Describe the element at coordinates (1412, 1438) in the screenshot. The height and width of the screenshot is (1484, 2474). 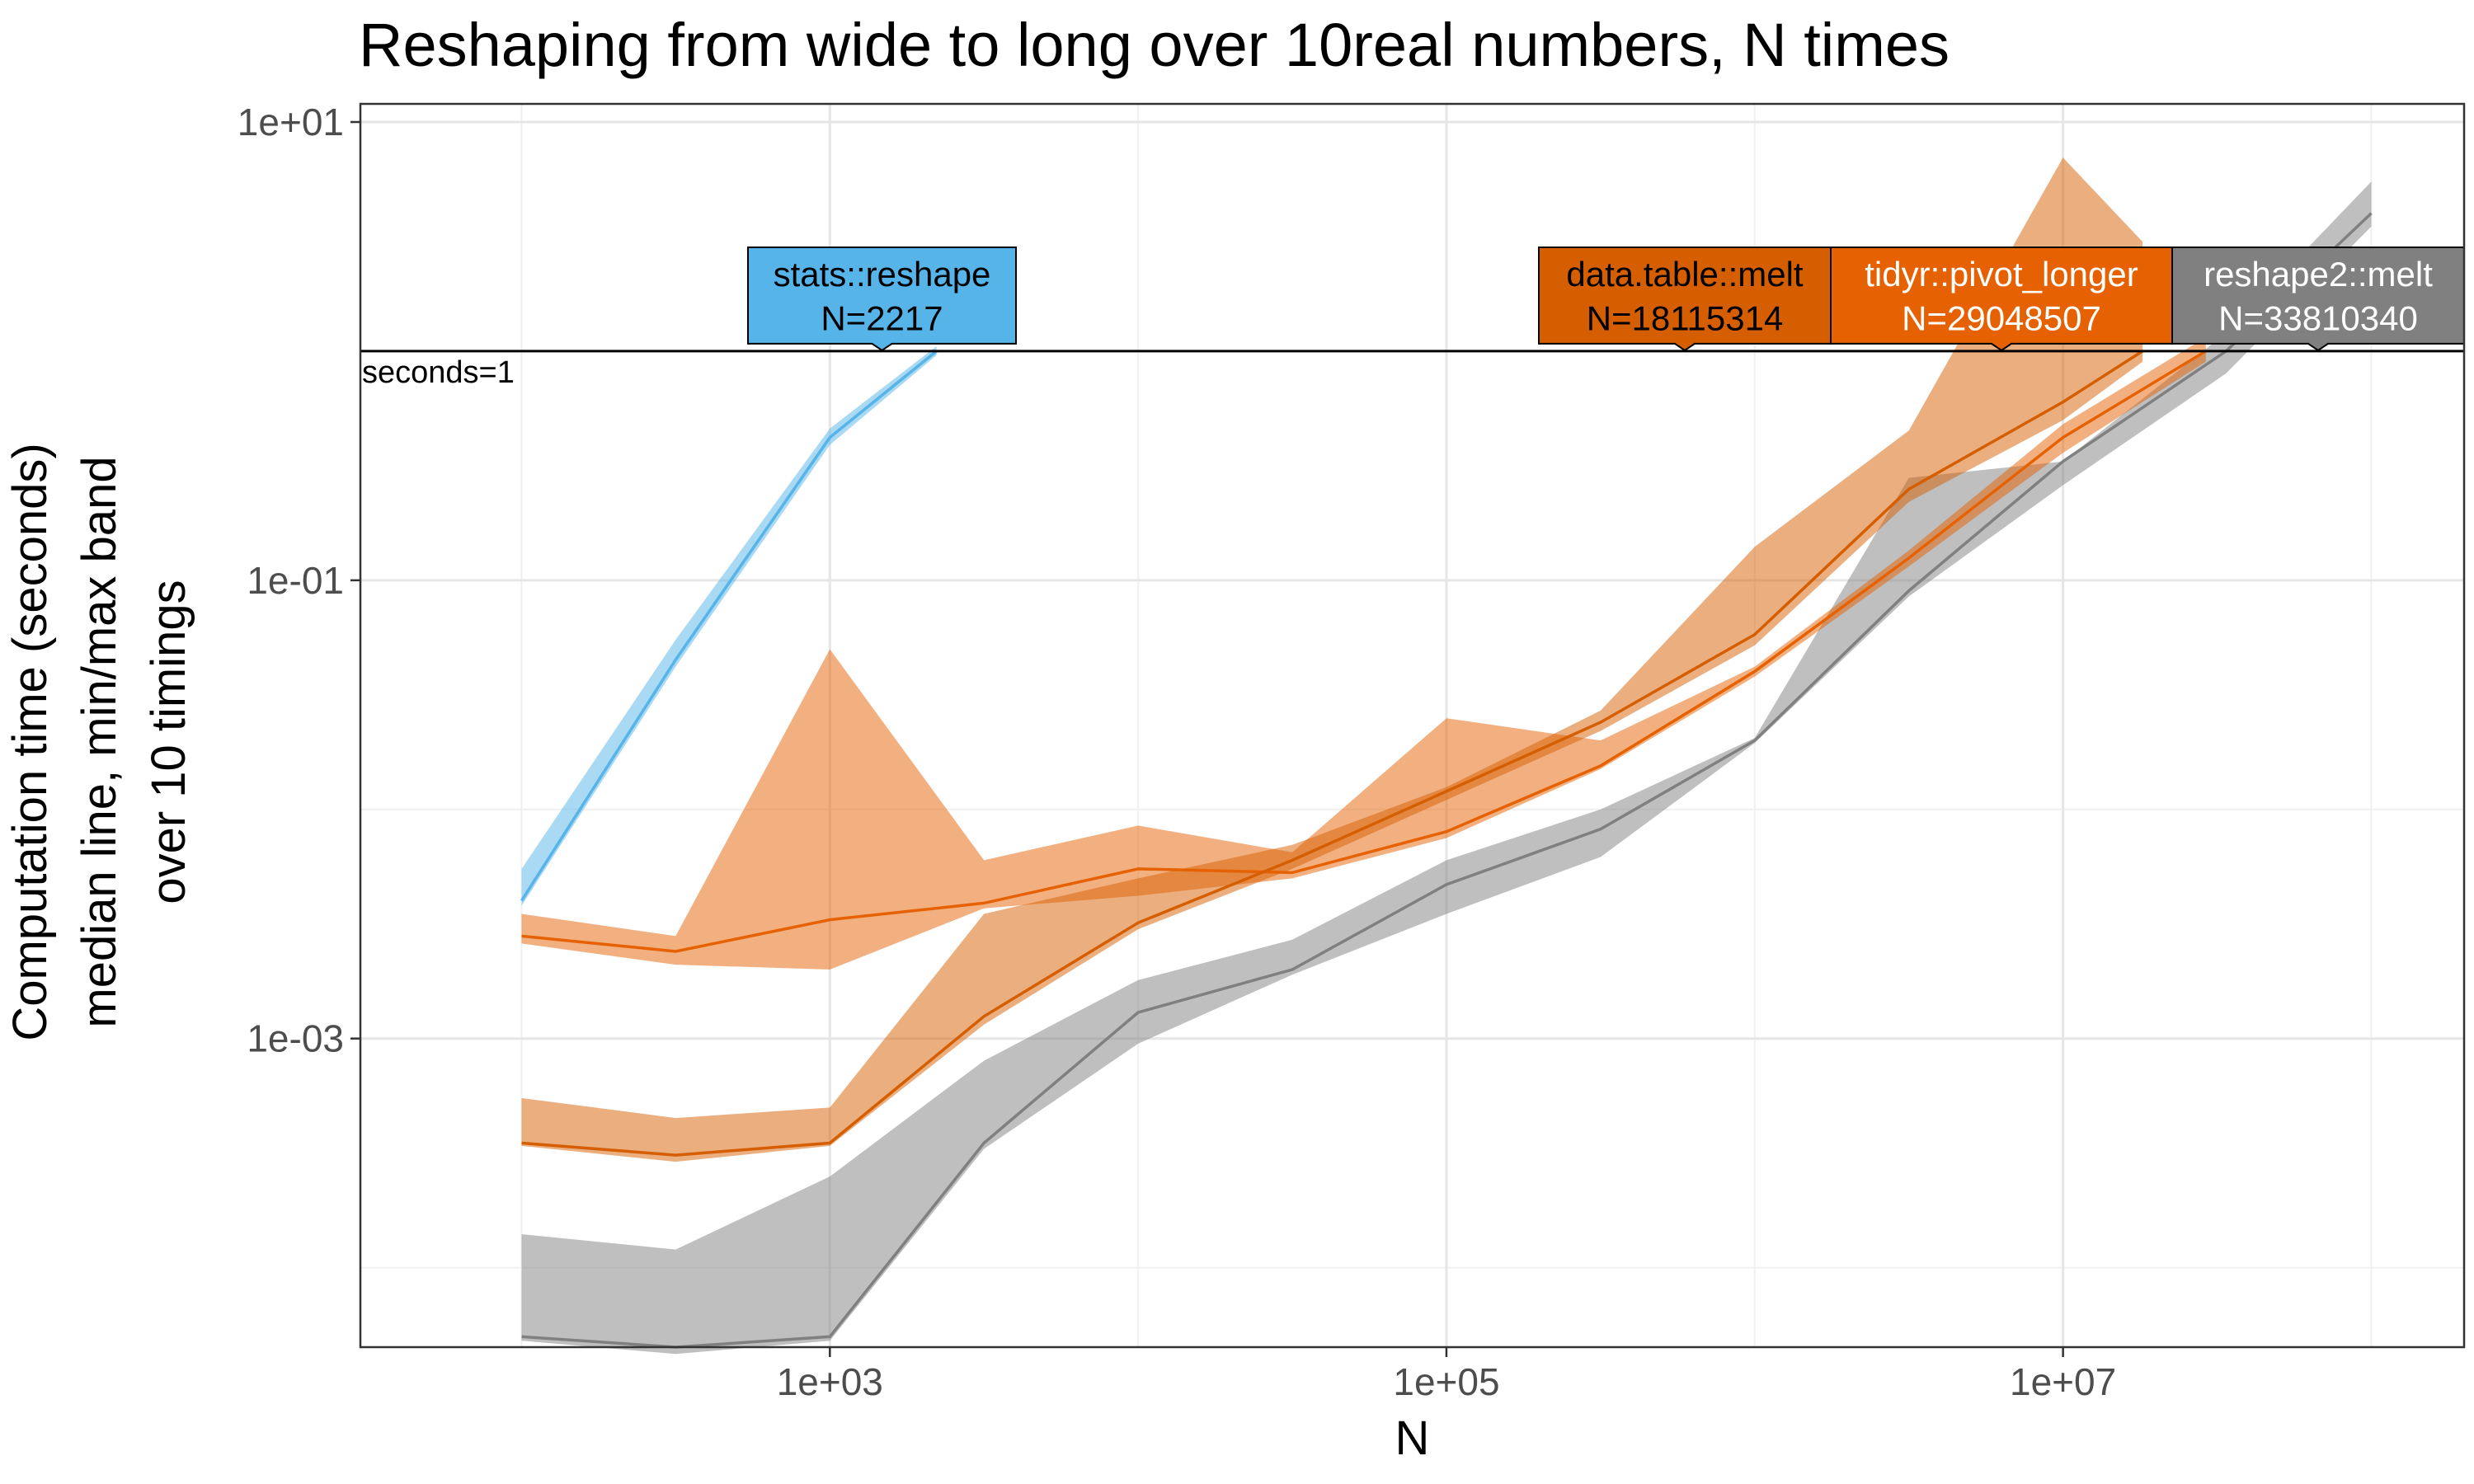
I see `x-axis-title: N` at that location.